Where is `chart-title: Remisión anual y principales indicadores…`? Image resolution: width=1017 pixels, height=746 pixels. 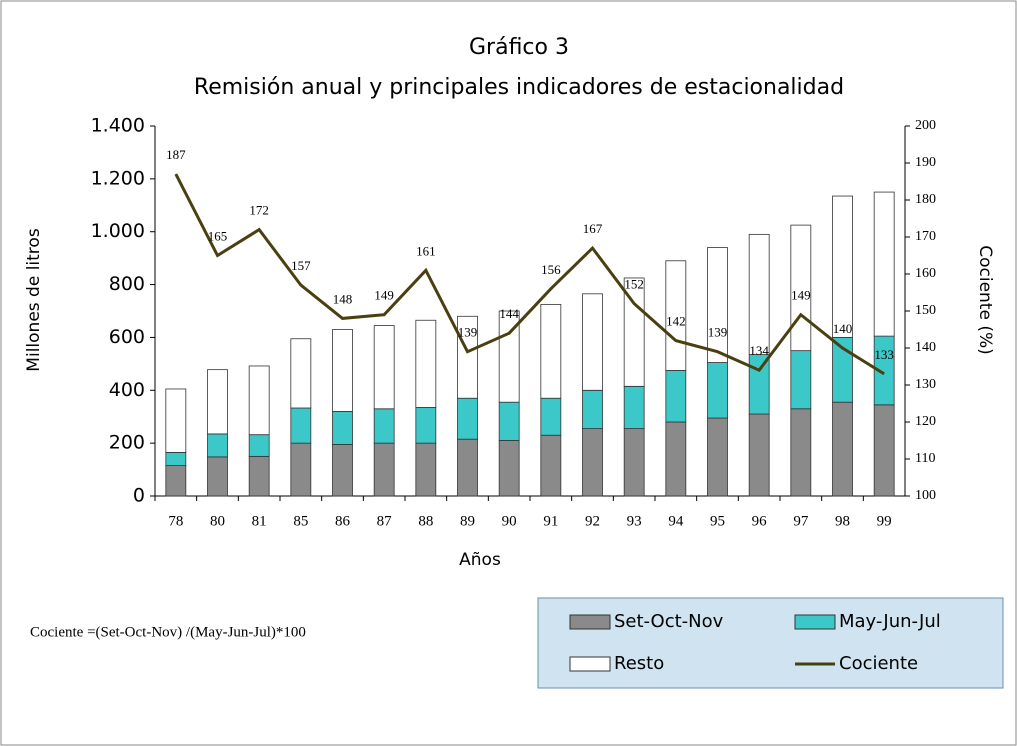 chart-title: Remisión anual y principales indicadores… is located at coordinates (519, 87).